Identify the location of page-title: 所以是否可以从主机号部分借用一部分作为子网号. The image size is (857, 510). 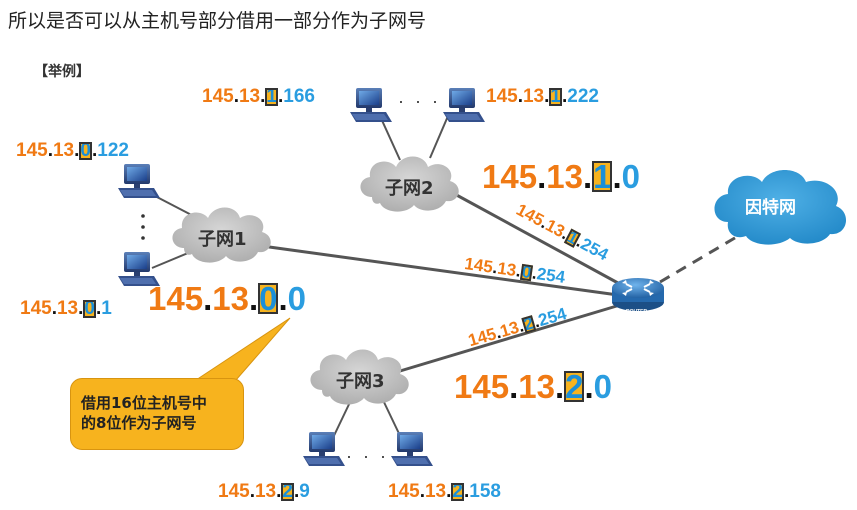
(217, 21).